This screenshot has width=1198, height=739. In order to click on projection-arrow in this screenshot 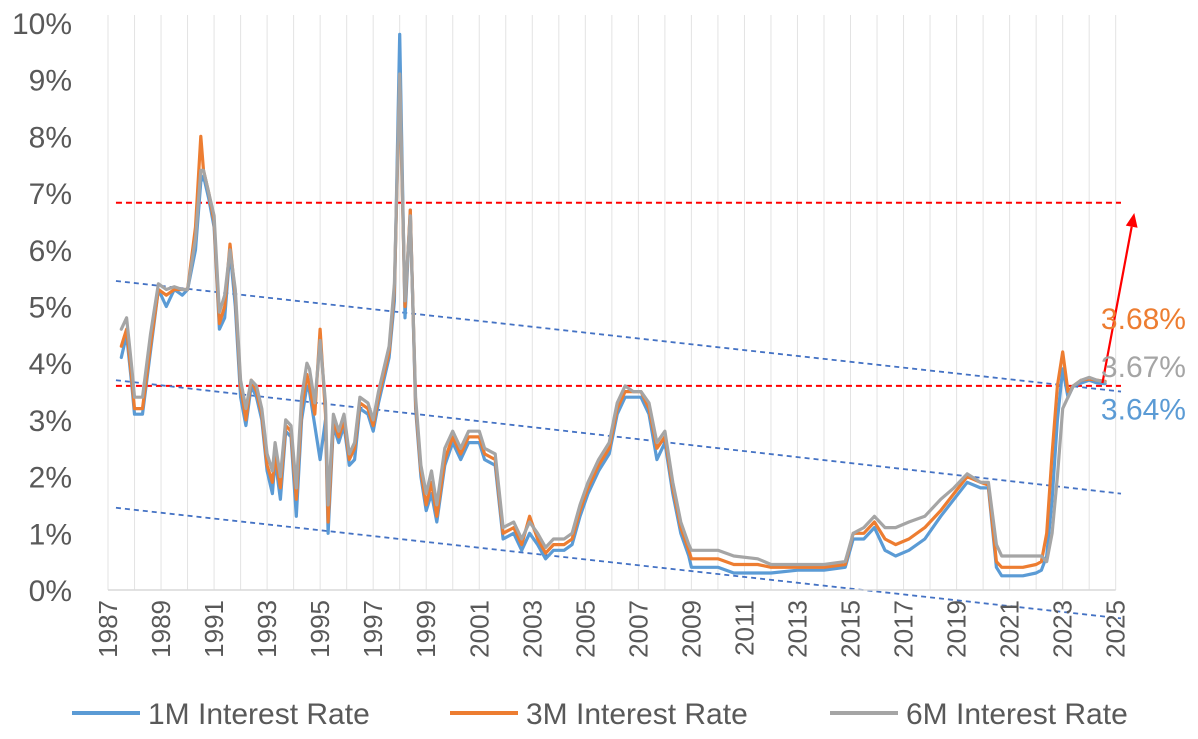, I will do `click(1119, 298)`.